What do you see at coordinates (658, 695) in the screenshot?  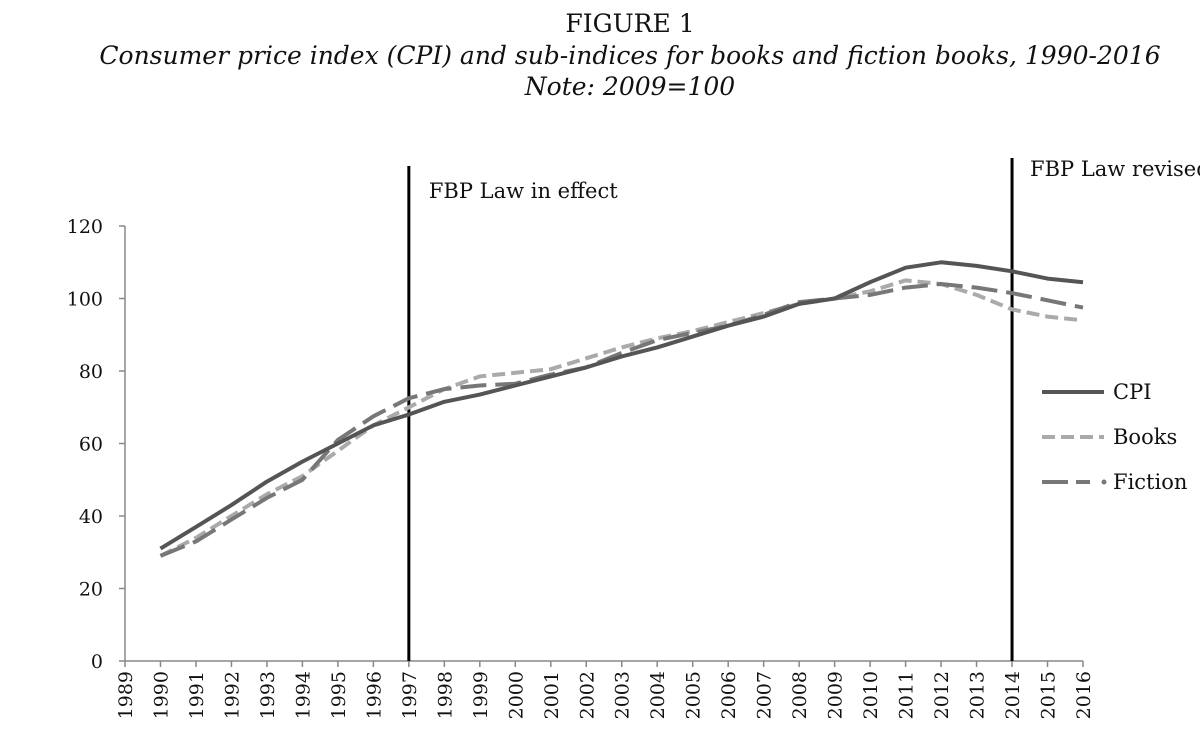 I see `x-tick-label: 2004` at bounding box center [658, 695].